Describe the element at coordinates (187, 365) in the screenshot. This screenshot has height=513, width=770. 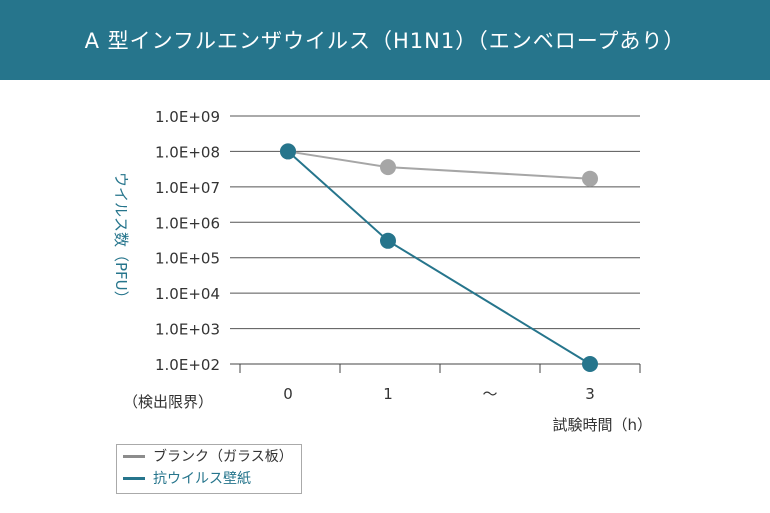
I see `y-tick-label: 1.0E+02` at that location.